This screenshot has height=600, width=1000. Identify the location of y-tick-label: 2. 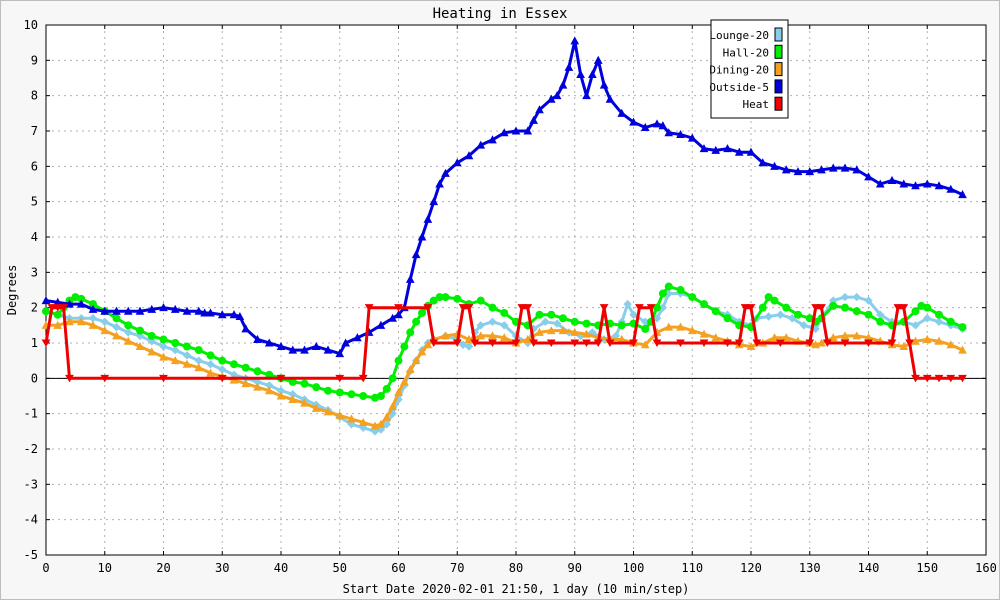
(34, 308).